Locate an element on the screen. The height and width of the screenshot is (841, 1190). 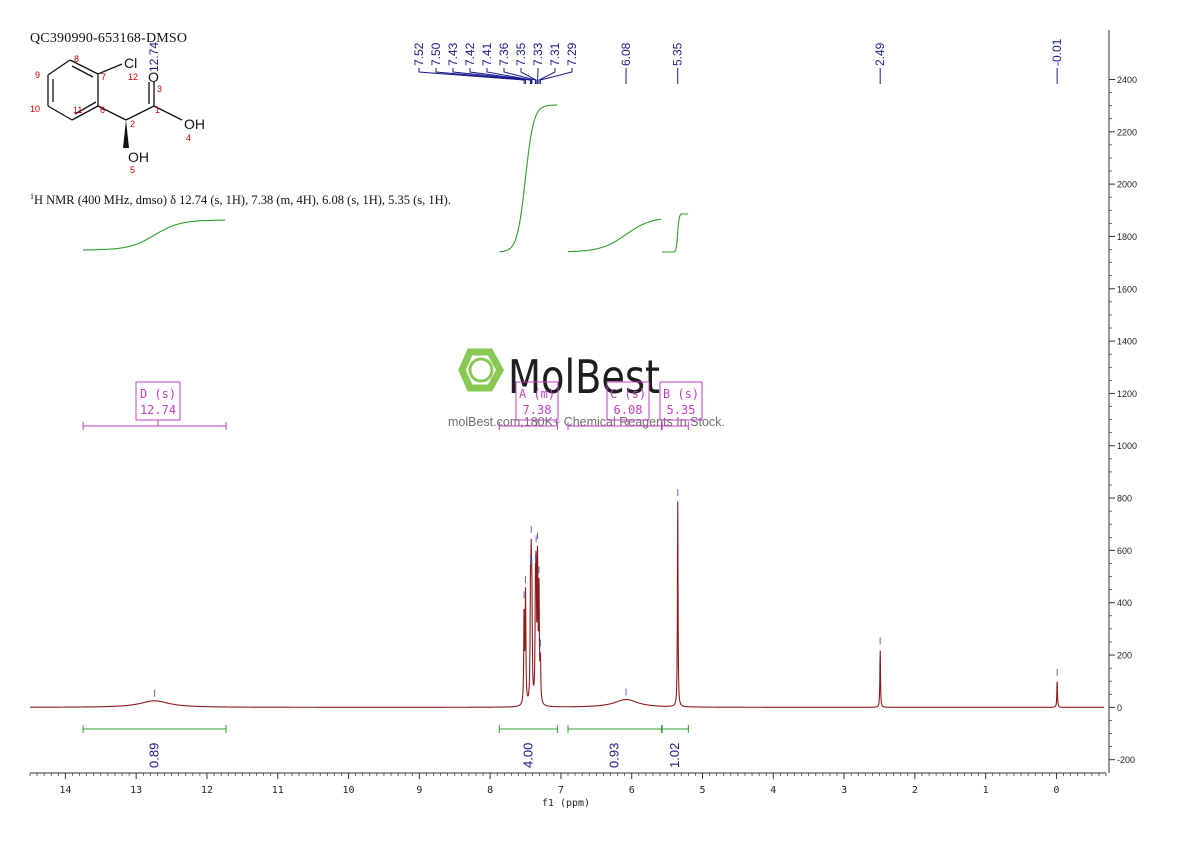
x-tick-label: 2 is located at coordinates (915, 790).